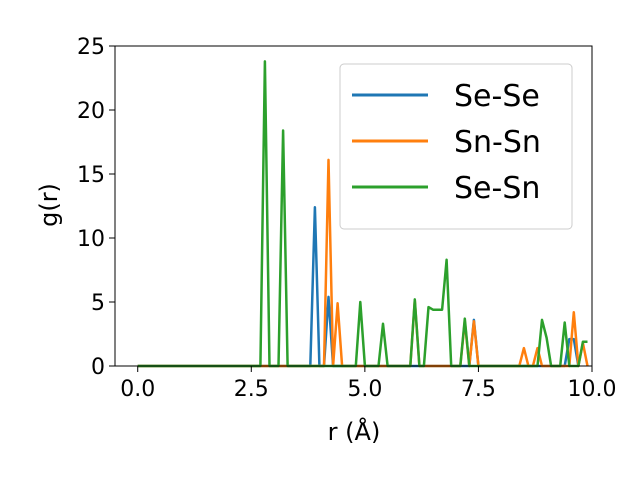 The width and height of the screenshot is (640, 480). What do you see at coordinates (251, 389) in the screenshot?
I see `x-tick-label: 2.5` at bounding box center [251, 389].